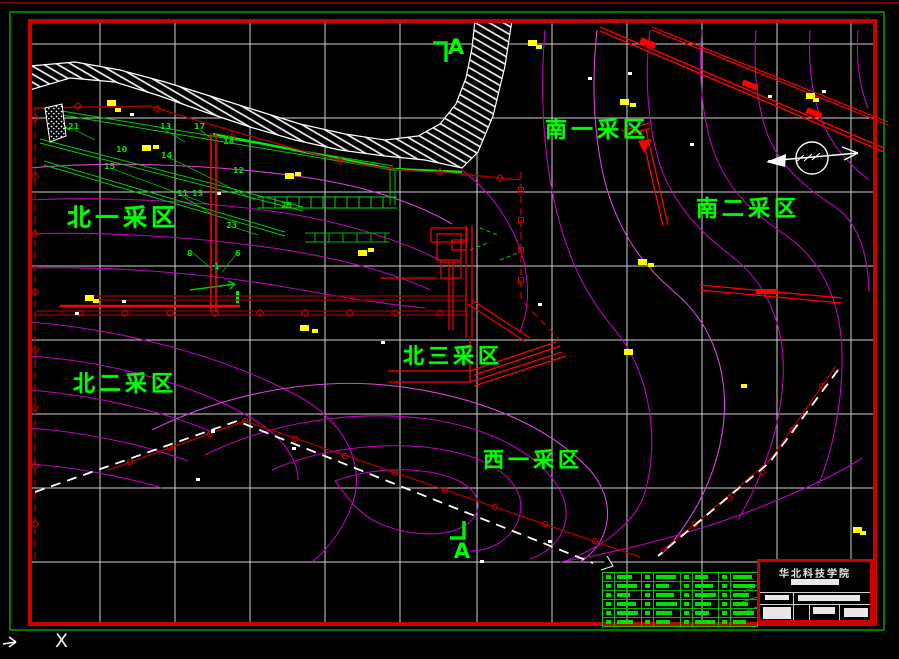 The image size is (899, 659). What do you see at coordinates (167, 155) in the screenshot?
I see `working-face-number: 14` at bounding box center [167, 155].